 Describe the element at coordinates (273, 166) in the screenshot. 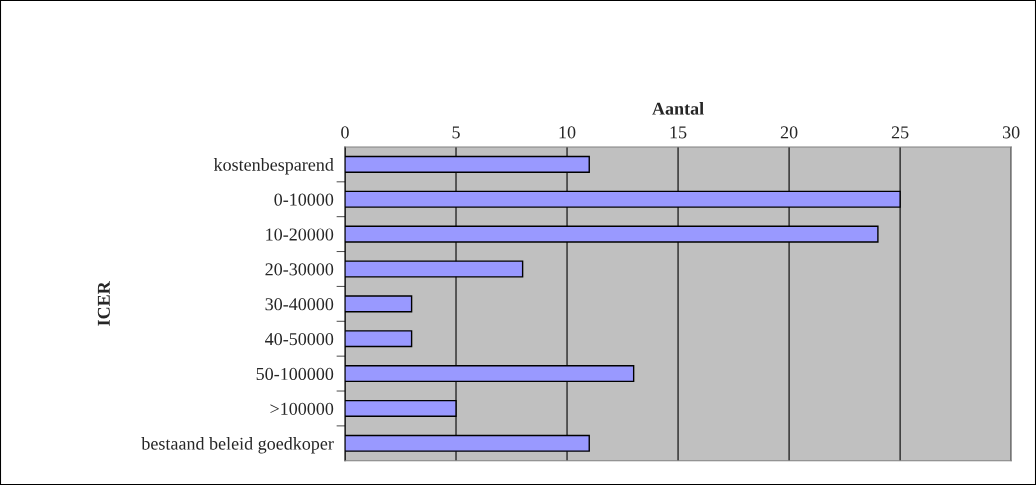

I see `y-tick-label: kostenbesparend` at that location.